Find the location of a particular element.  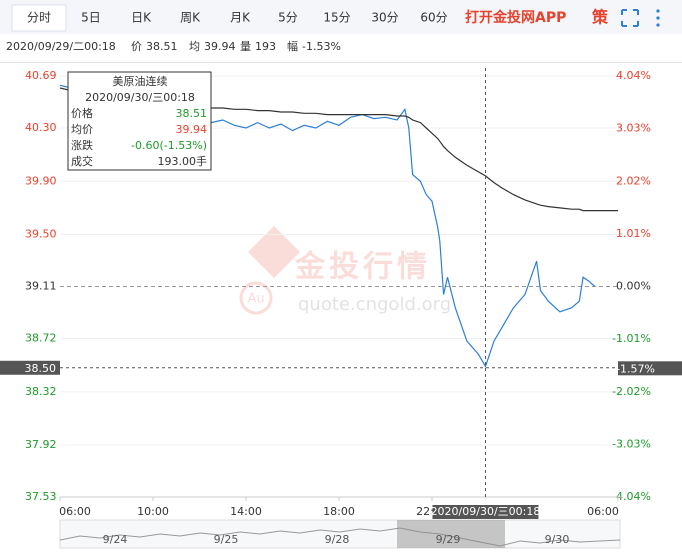

navigator-date: 9/30 is located at coordinates (557, 539).